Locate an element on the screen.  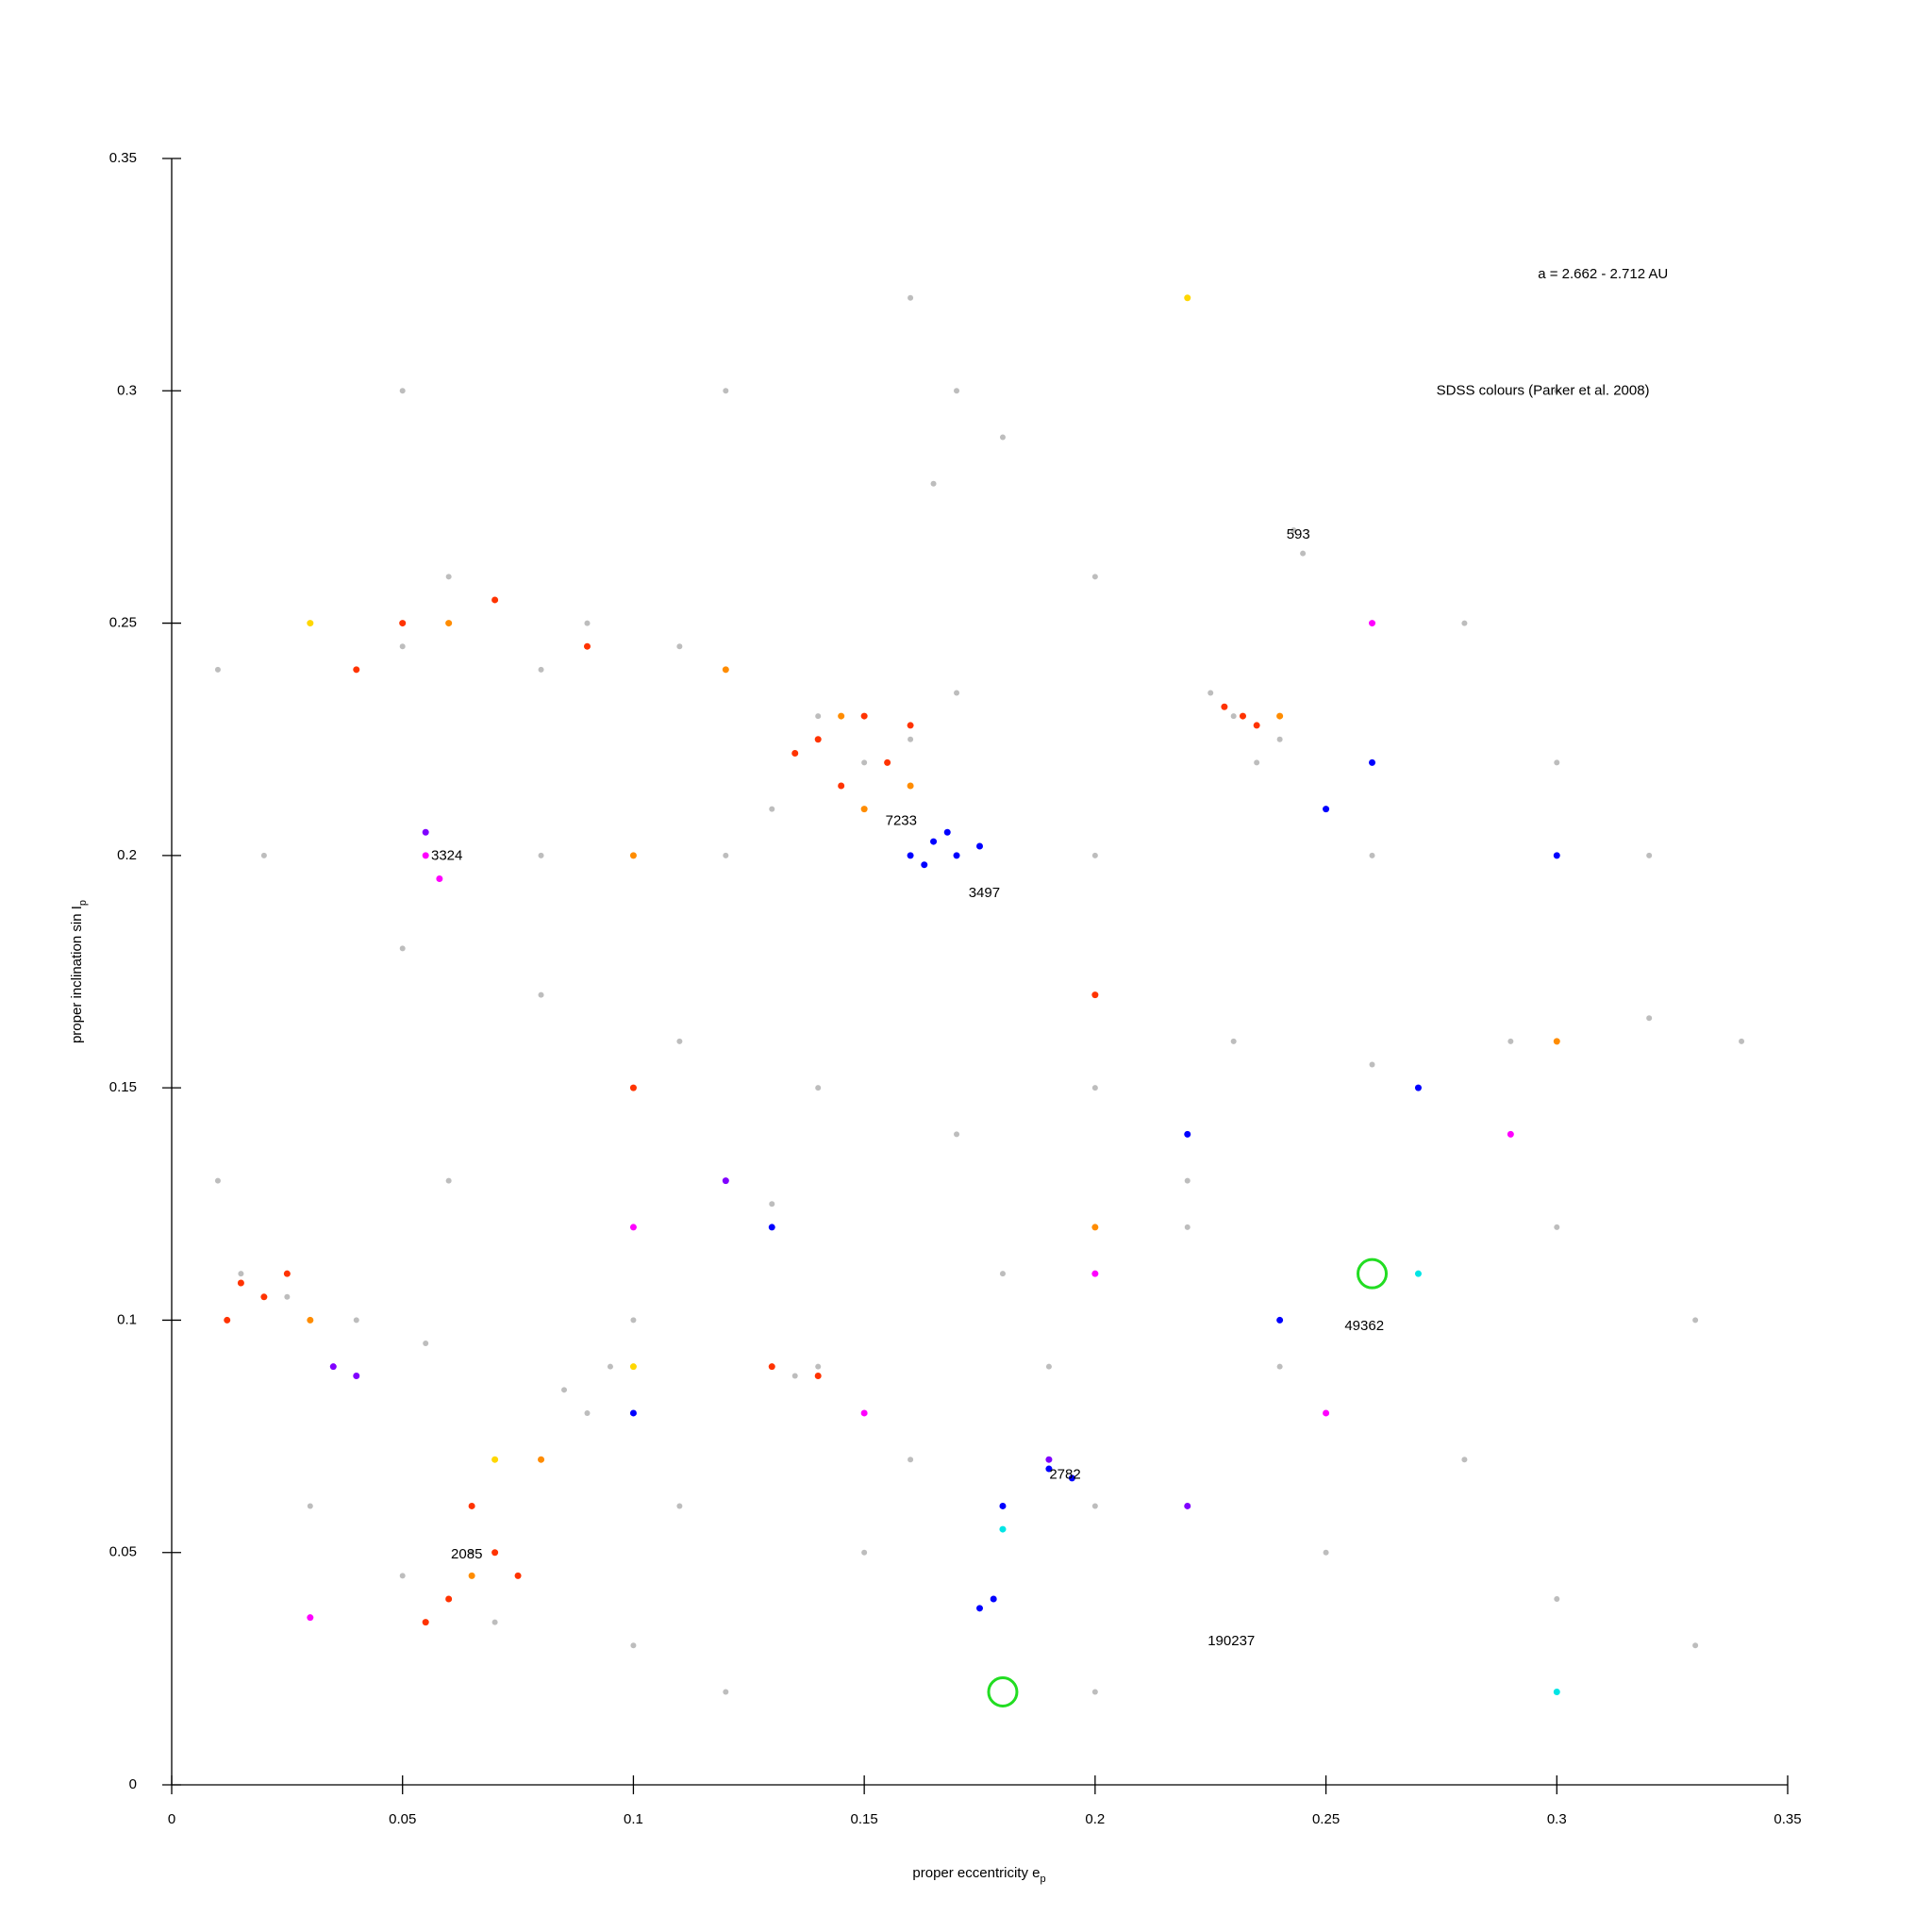
x-axis-title-main: proper eccentricity e is located at coordinates (976, 1873).